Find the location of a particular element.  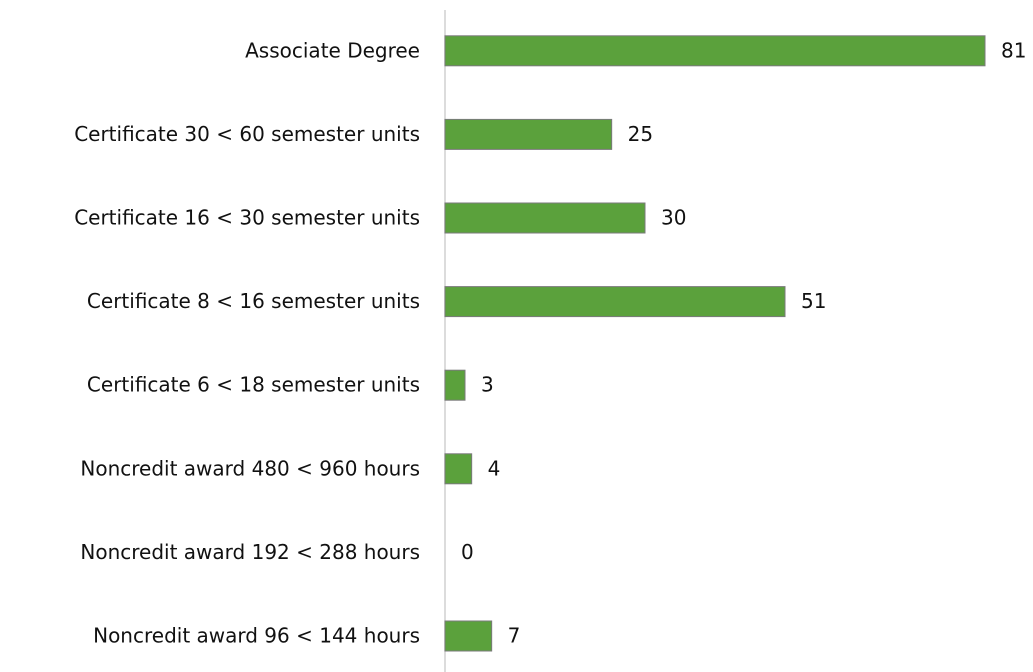

value-label: 30 is located at coordinates (673, 218).